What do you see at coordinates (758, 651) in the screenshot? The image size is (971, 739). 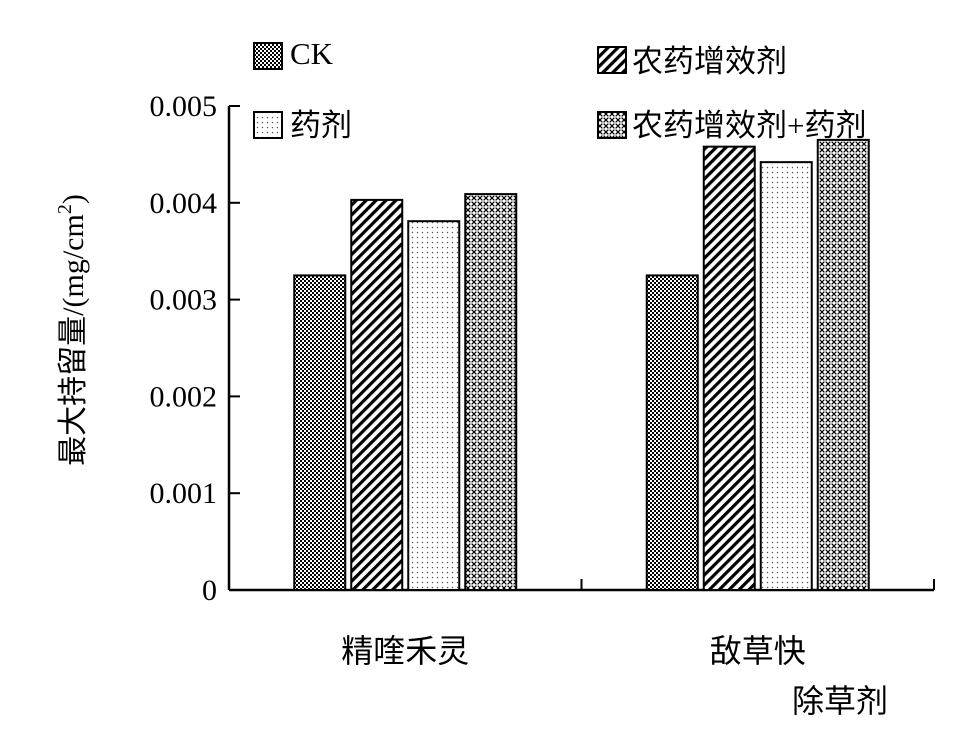 I see `category-label: 敌草快` at bounding box center [758, 651].